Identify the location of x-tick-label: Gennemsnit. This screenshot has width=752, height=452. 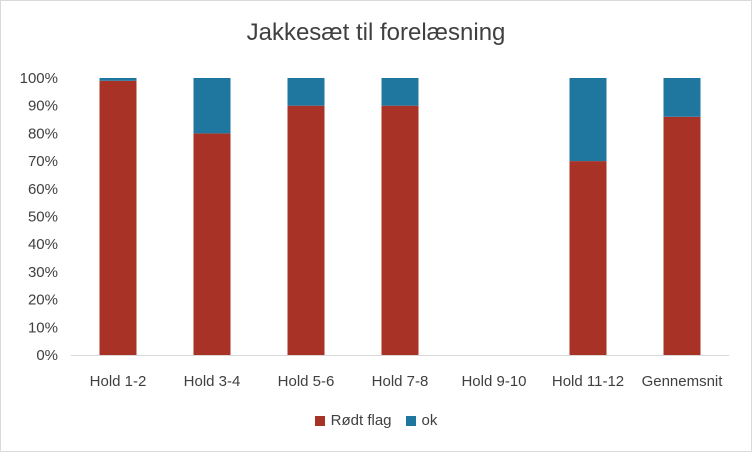
(683, 381).